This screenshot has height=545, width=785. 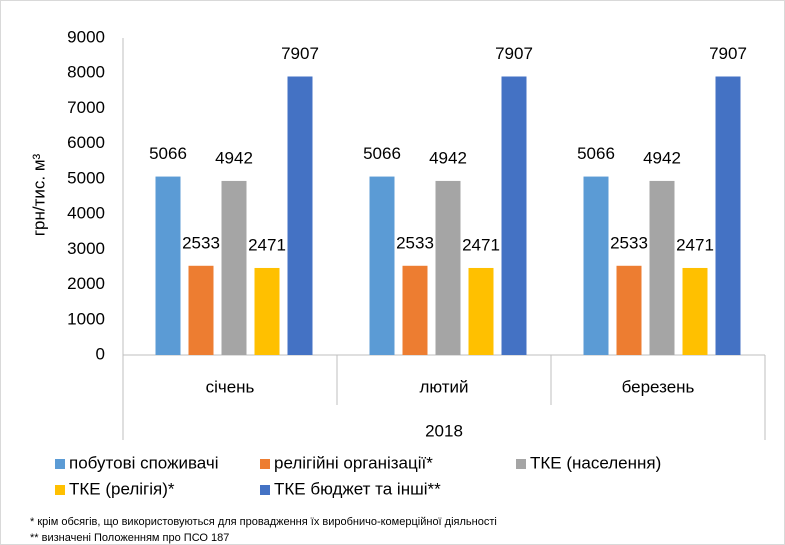 What do you see at coordinates (353, 462) in the screenshot?
I see `legend-label: релігійні організації*` at bounding box center [353, 462].